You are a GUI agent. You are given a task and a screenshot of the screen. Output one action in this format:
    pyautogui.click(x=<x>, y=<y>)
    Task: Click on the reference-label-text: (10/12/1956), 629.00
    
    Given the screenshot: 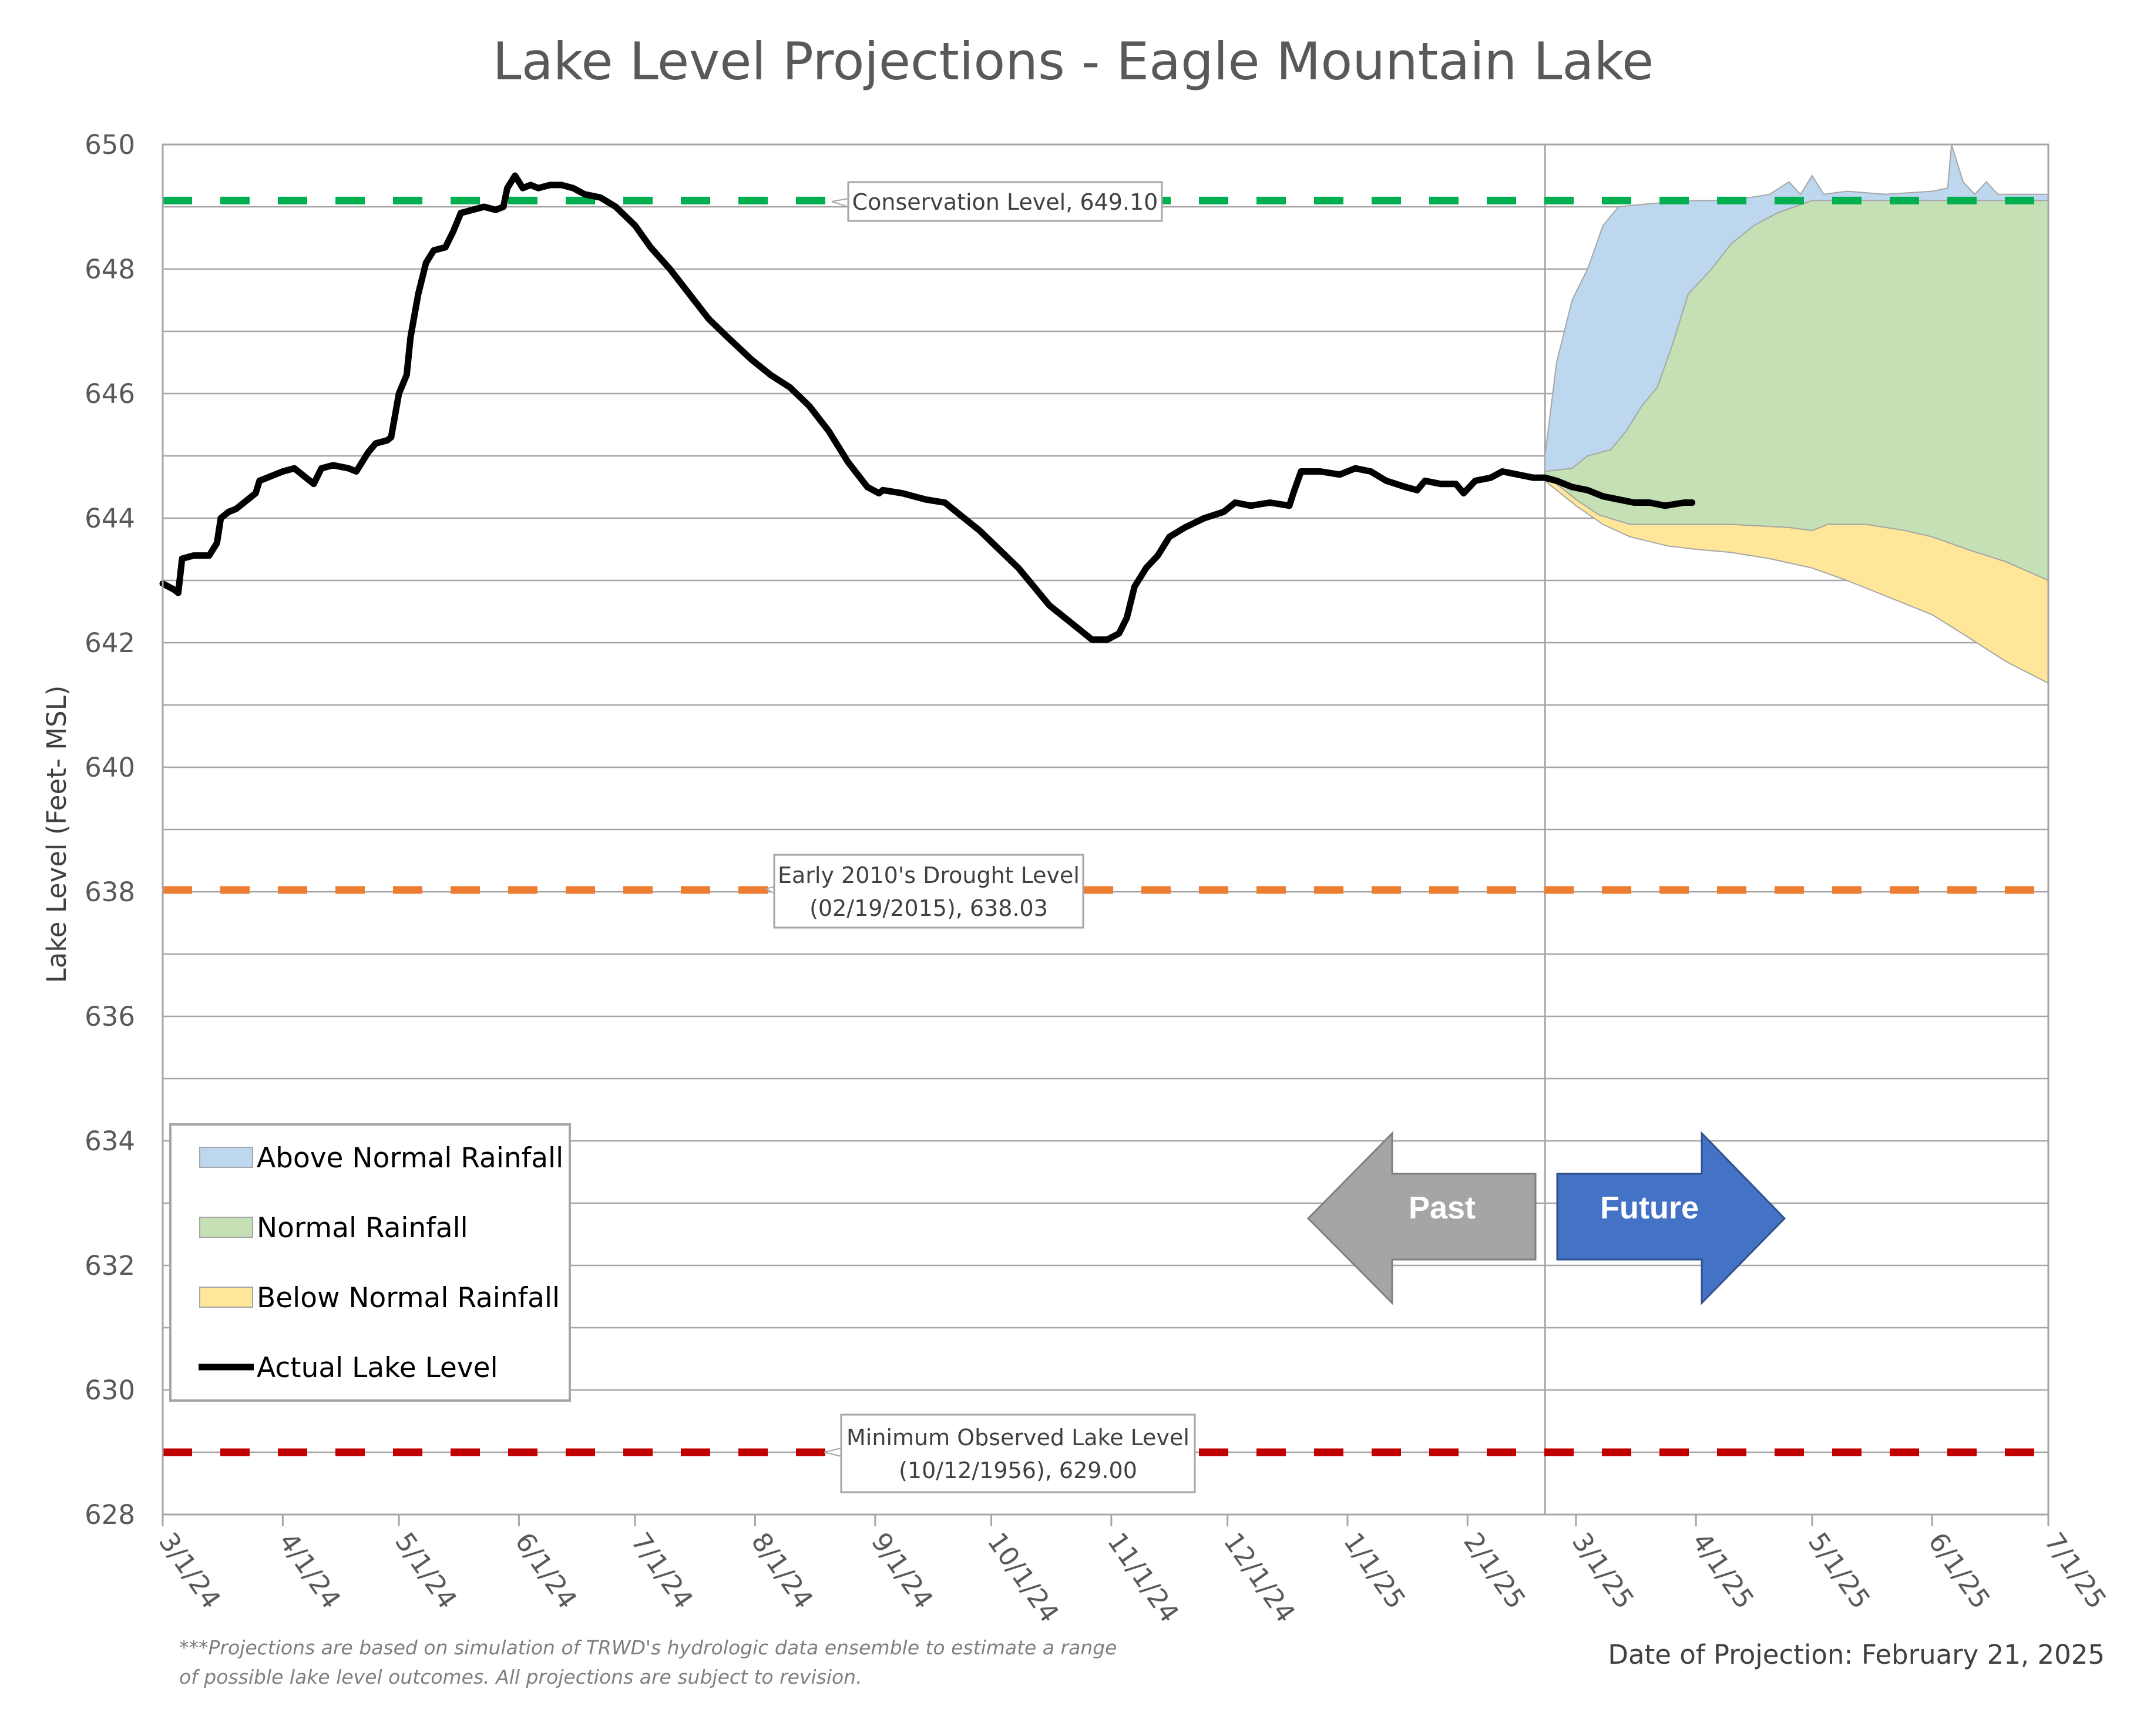 What is the action you would take?
    pyautogui.click(x=1018, y=1470)
    